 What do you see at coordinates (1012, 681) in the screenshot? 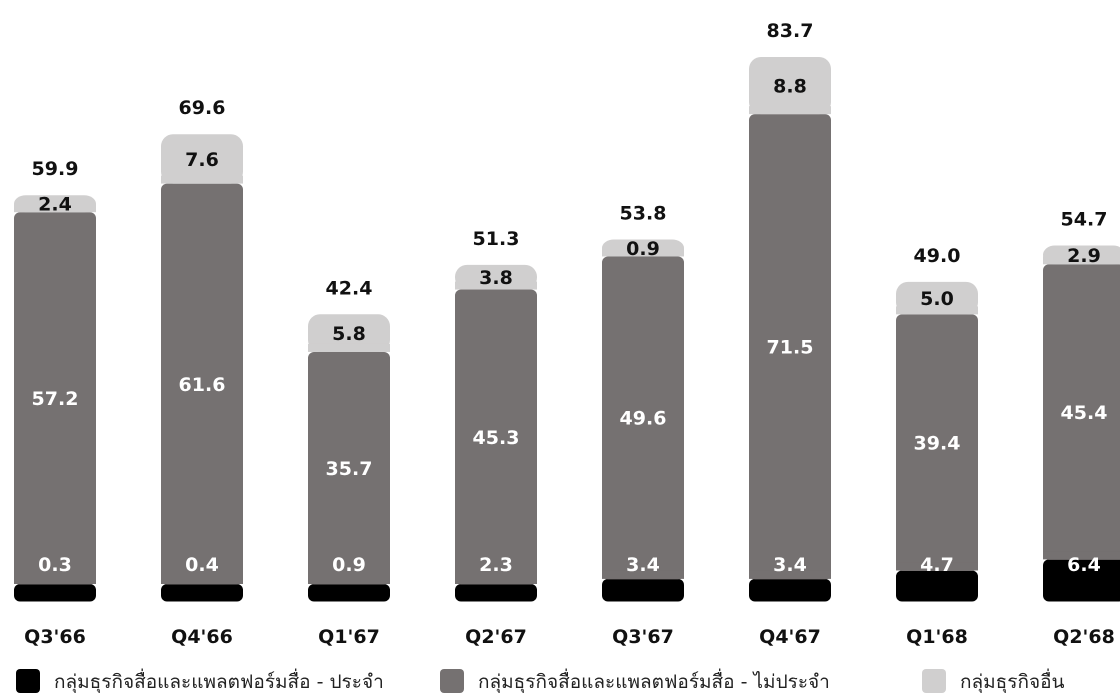
I see `legend-label-3: กลุ่มธุรกิจอื่น` at bounding box center [1012, 681].